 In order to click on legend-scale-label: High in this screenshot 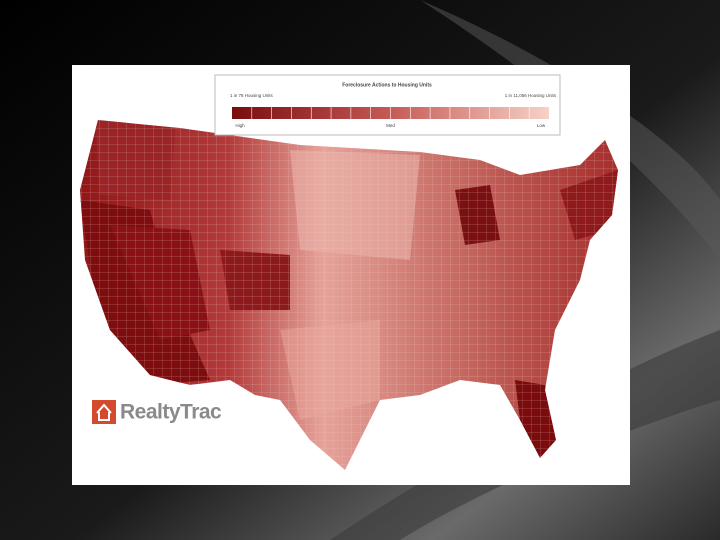, I will do `click(240, 125)`.